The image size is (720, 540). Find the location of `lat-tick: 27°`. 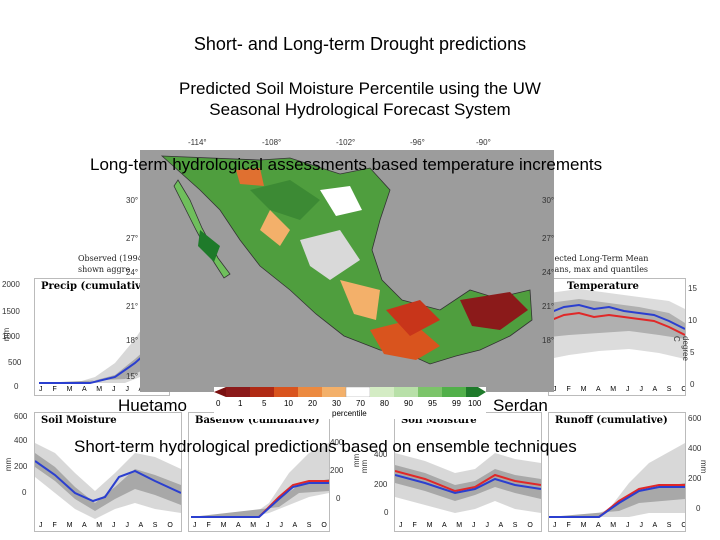

lat-tick: 27° is located at coordinates (132, 238).